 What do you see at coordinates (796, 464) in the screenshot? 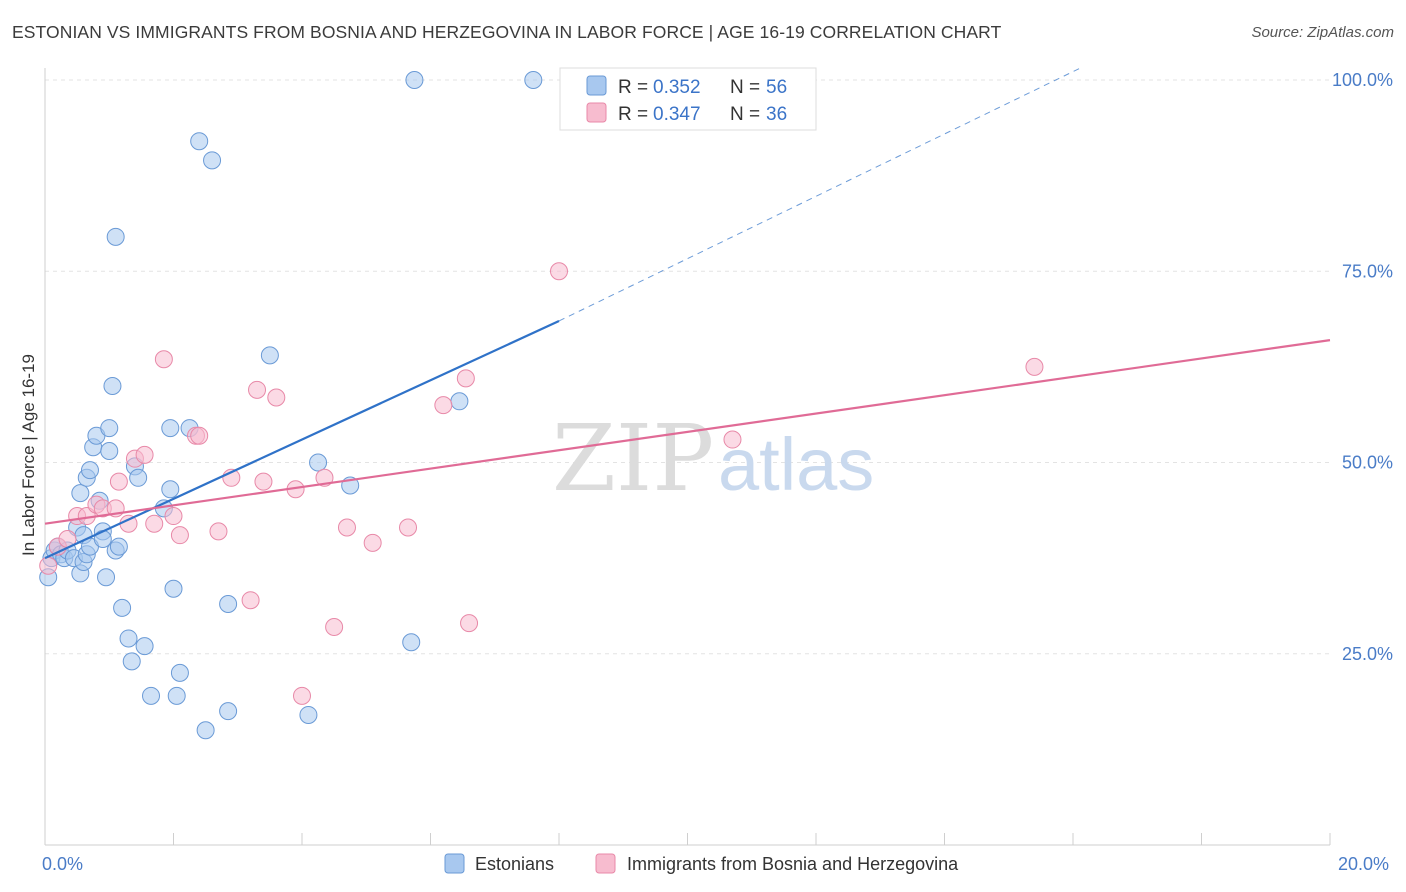
I see `watermark-atlas: atlas` at bounding box center [796, 464].